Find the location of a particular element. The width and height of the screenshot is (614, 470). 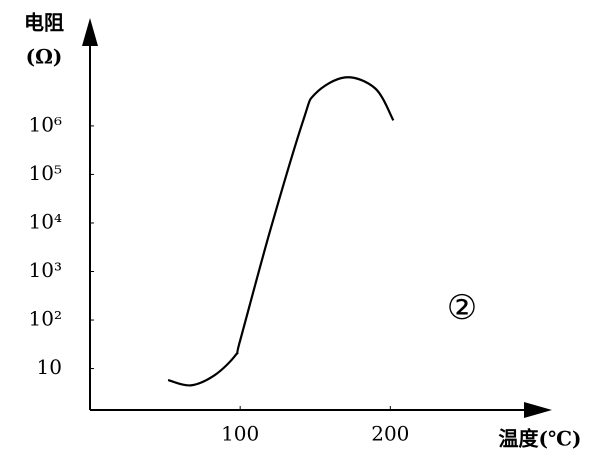

y-tick-label: 10⁶ is located at coordinates (45, 124).